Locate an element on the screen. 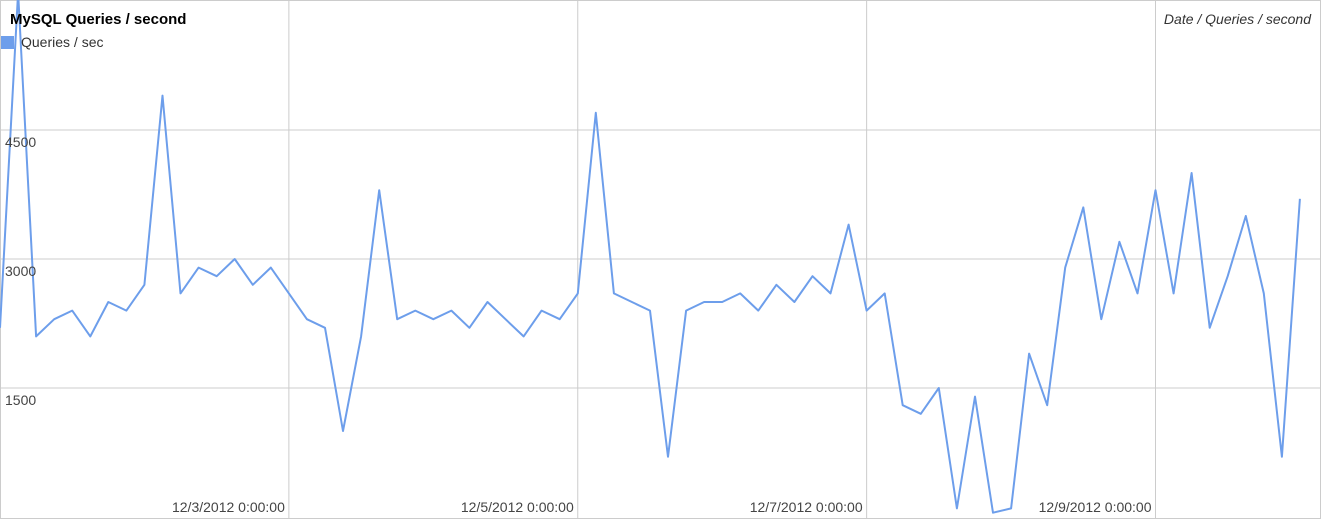 Image resolution: width=1321 pixels, height=519 pixels. y-tick-label: 3000 is located at coordinates (20, 271).